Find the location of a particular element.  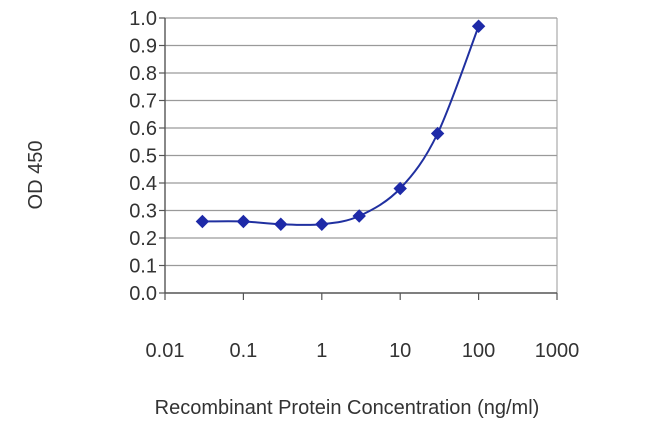

y-tick-label: 0.9 is located at coordinates (143, 47).